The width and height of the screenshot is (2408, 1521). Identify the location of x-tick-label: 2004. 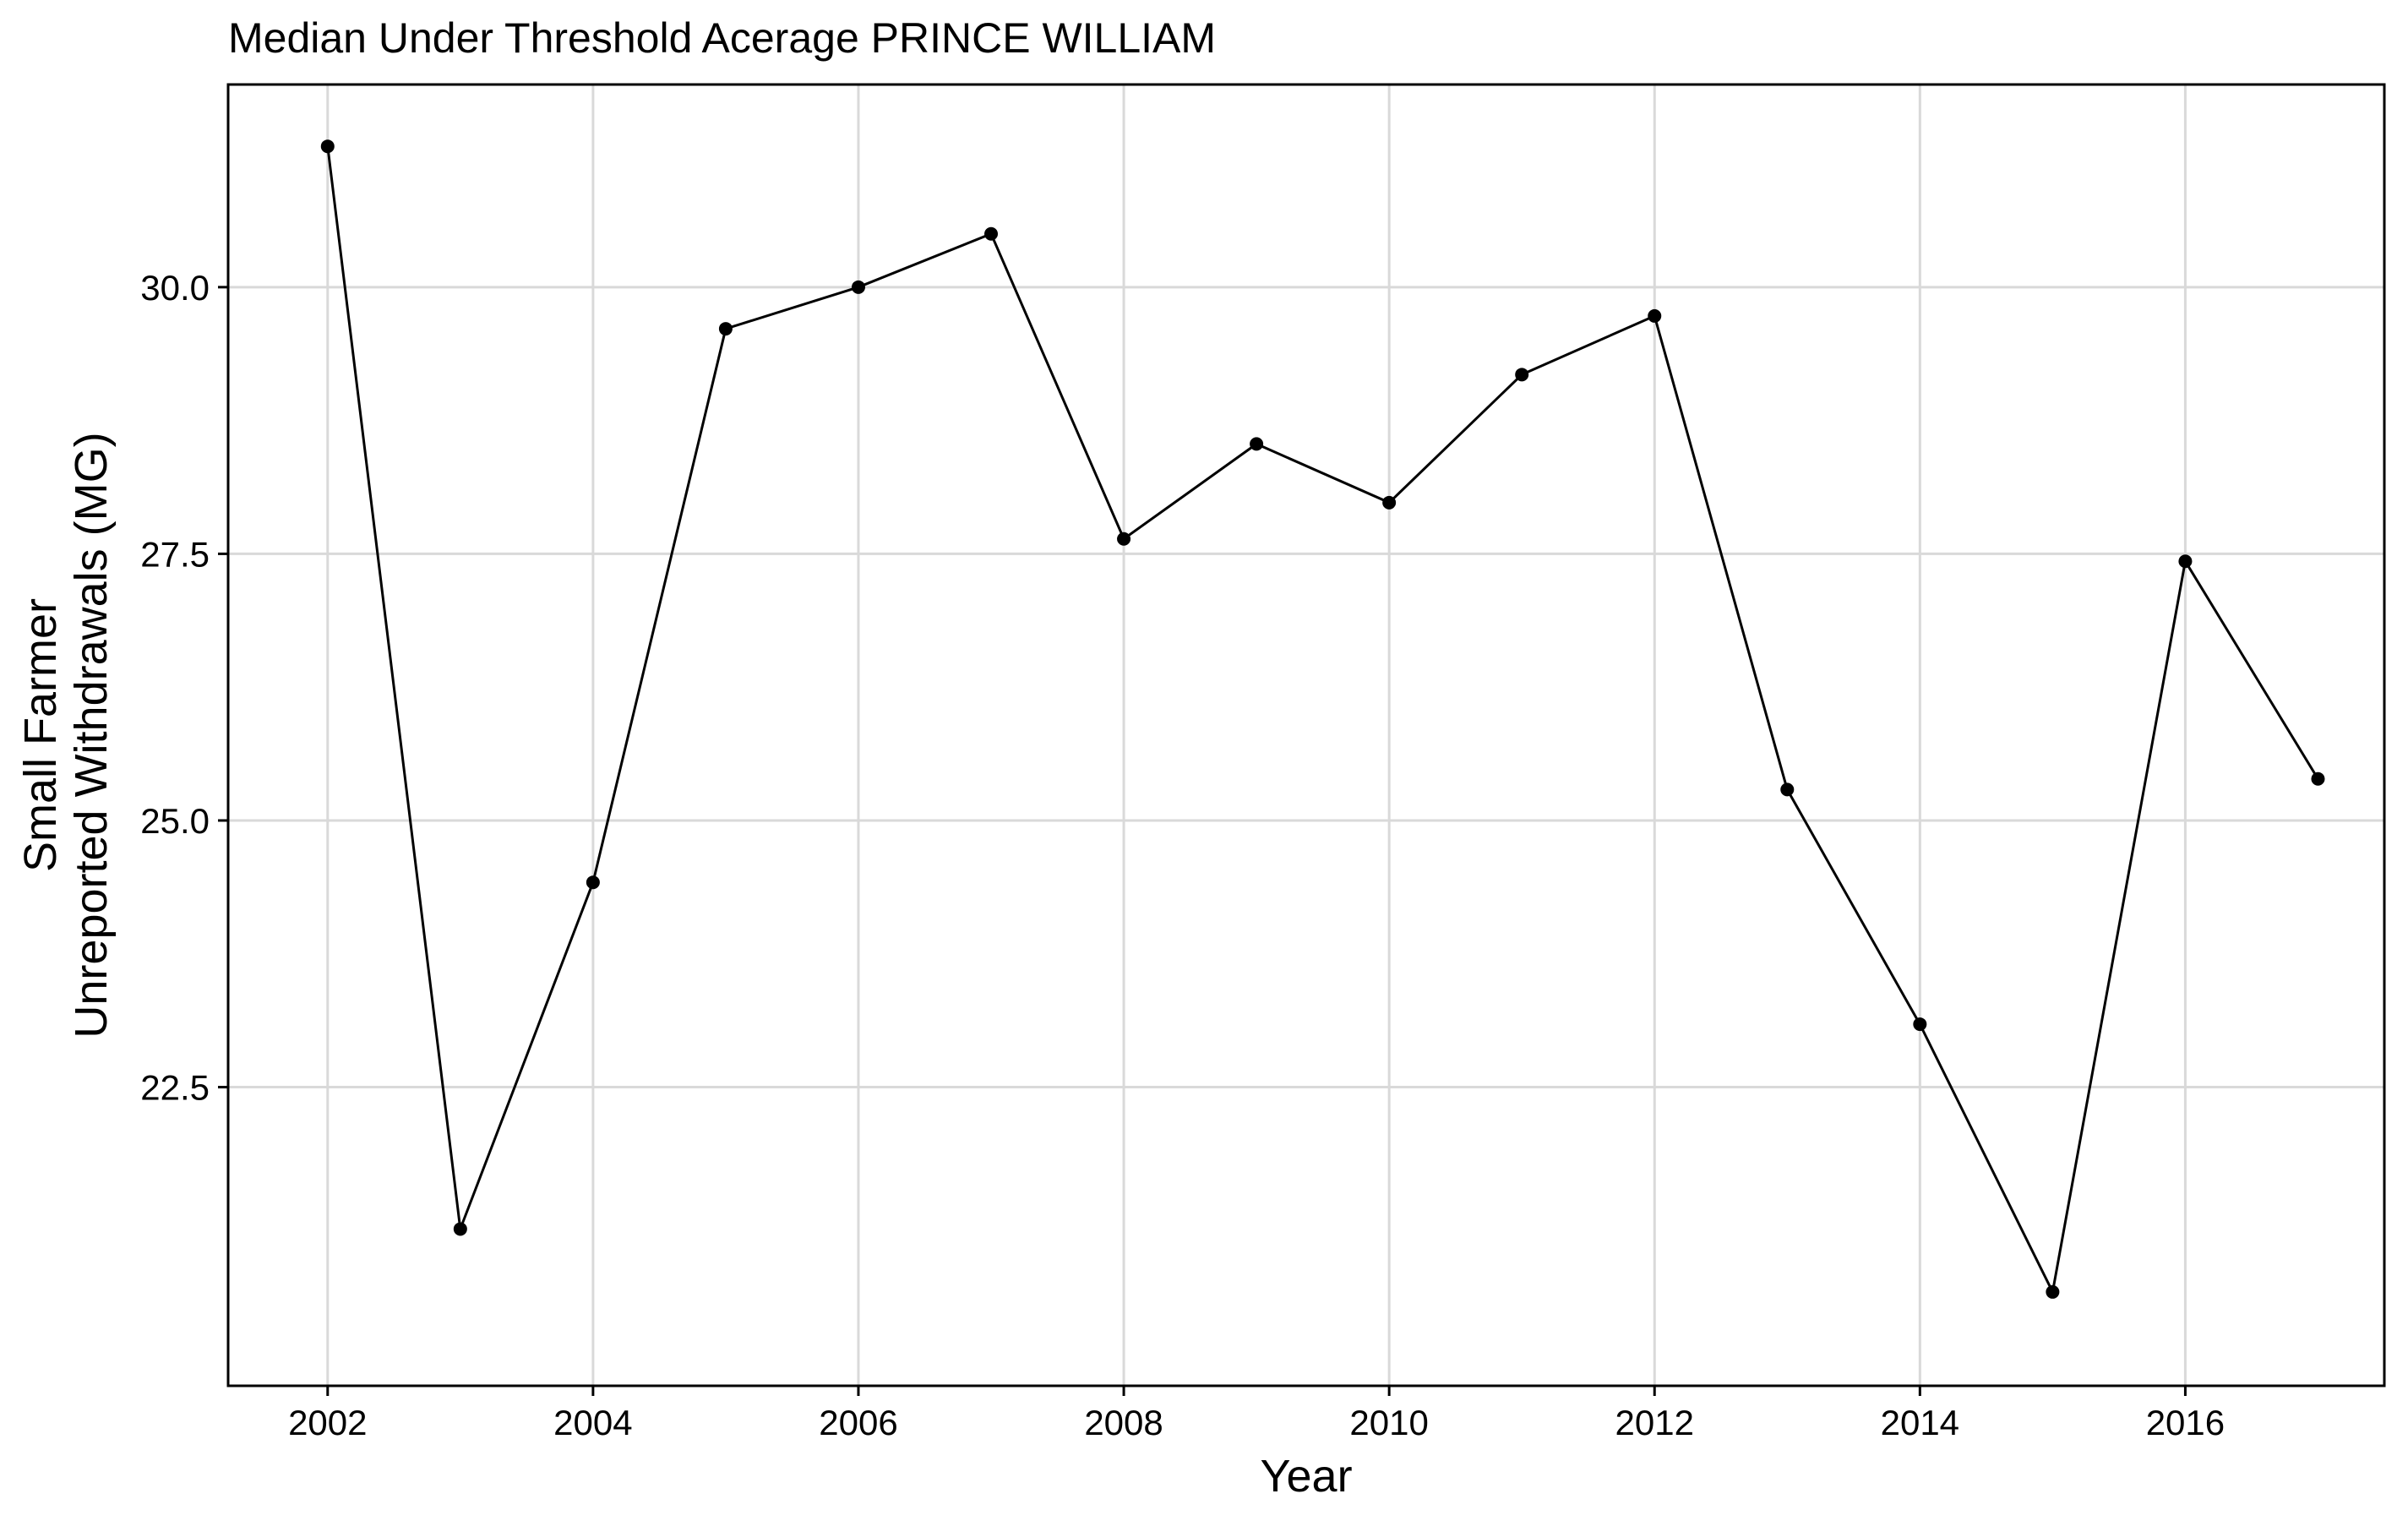
(592, 1422).